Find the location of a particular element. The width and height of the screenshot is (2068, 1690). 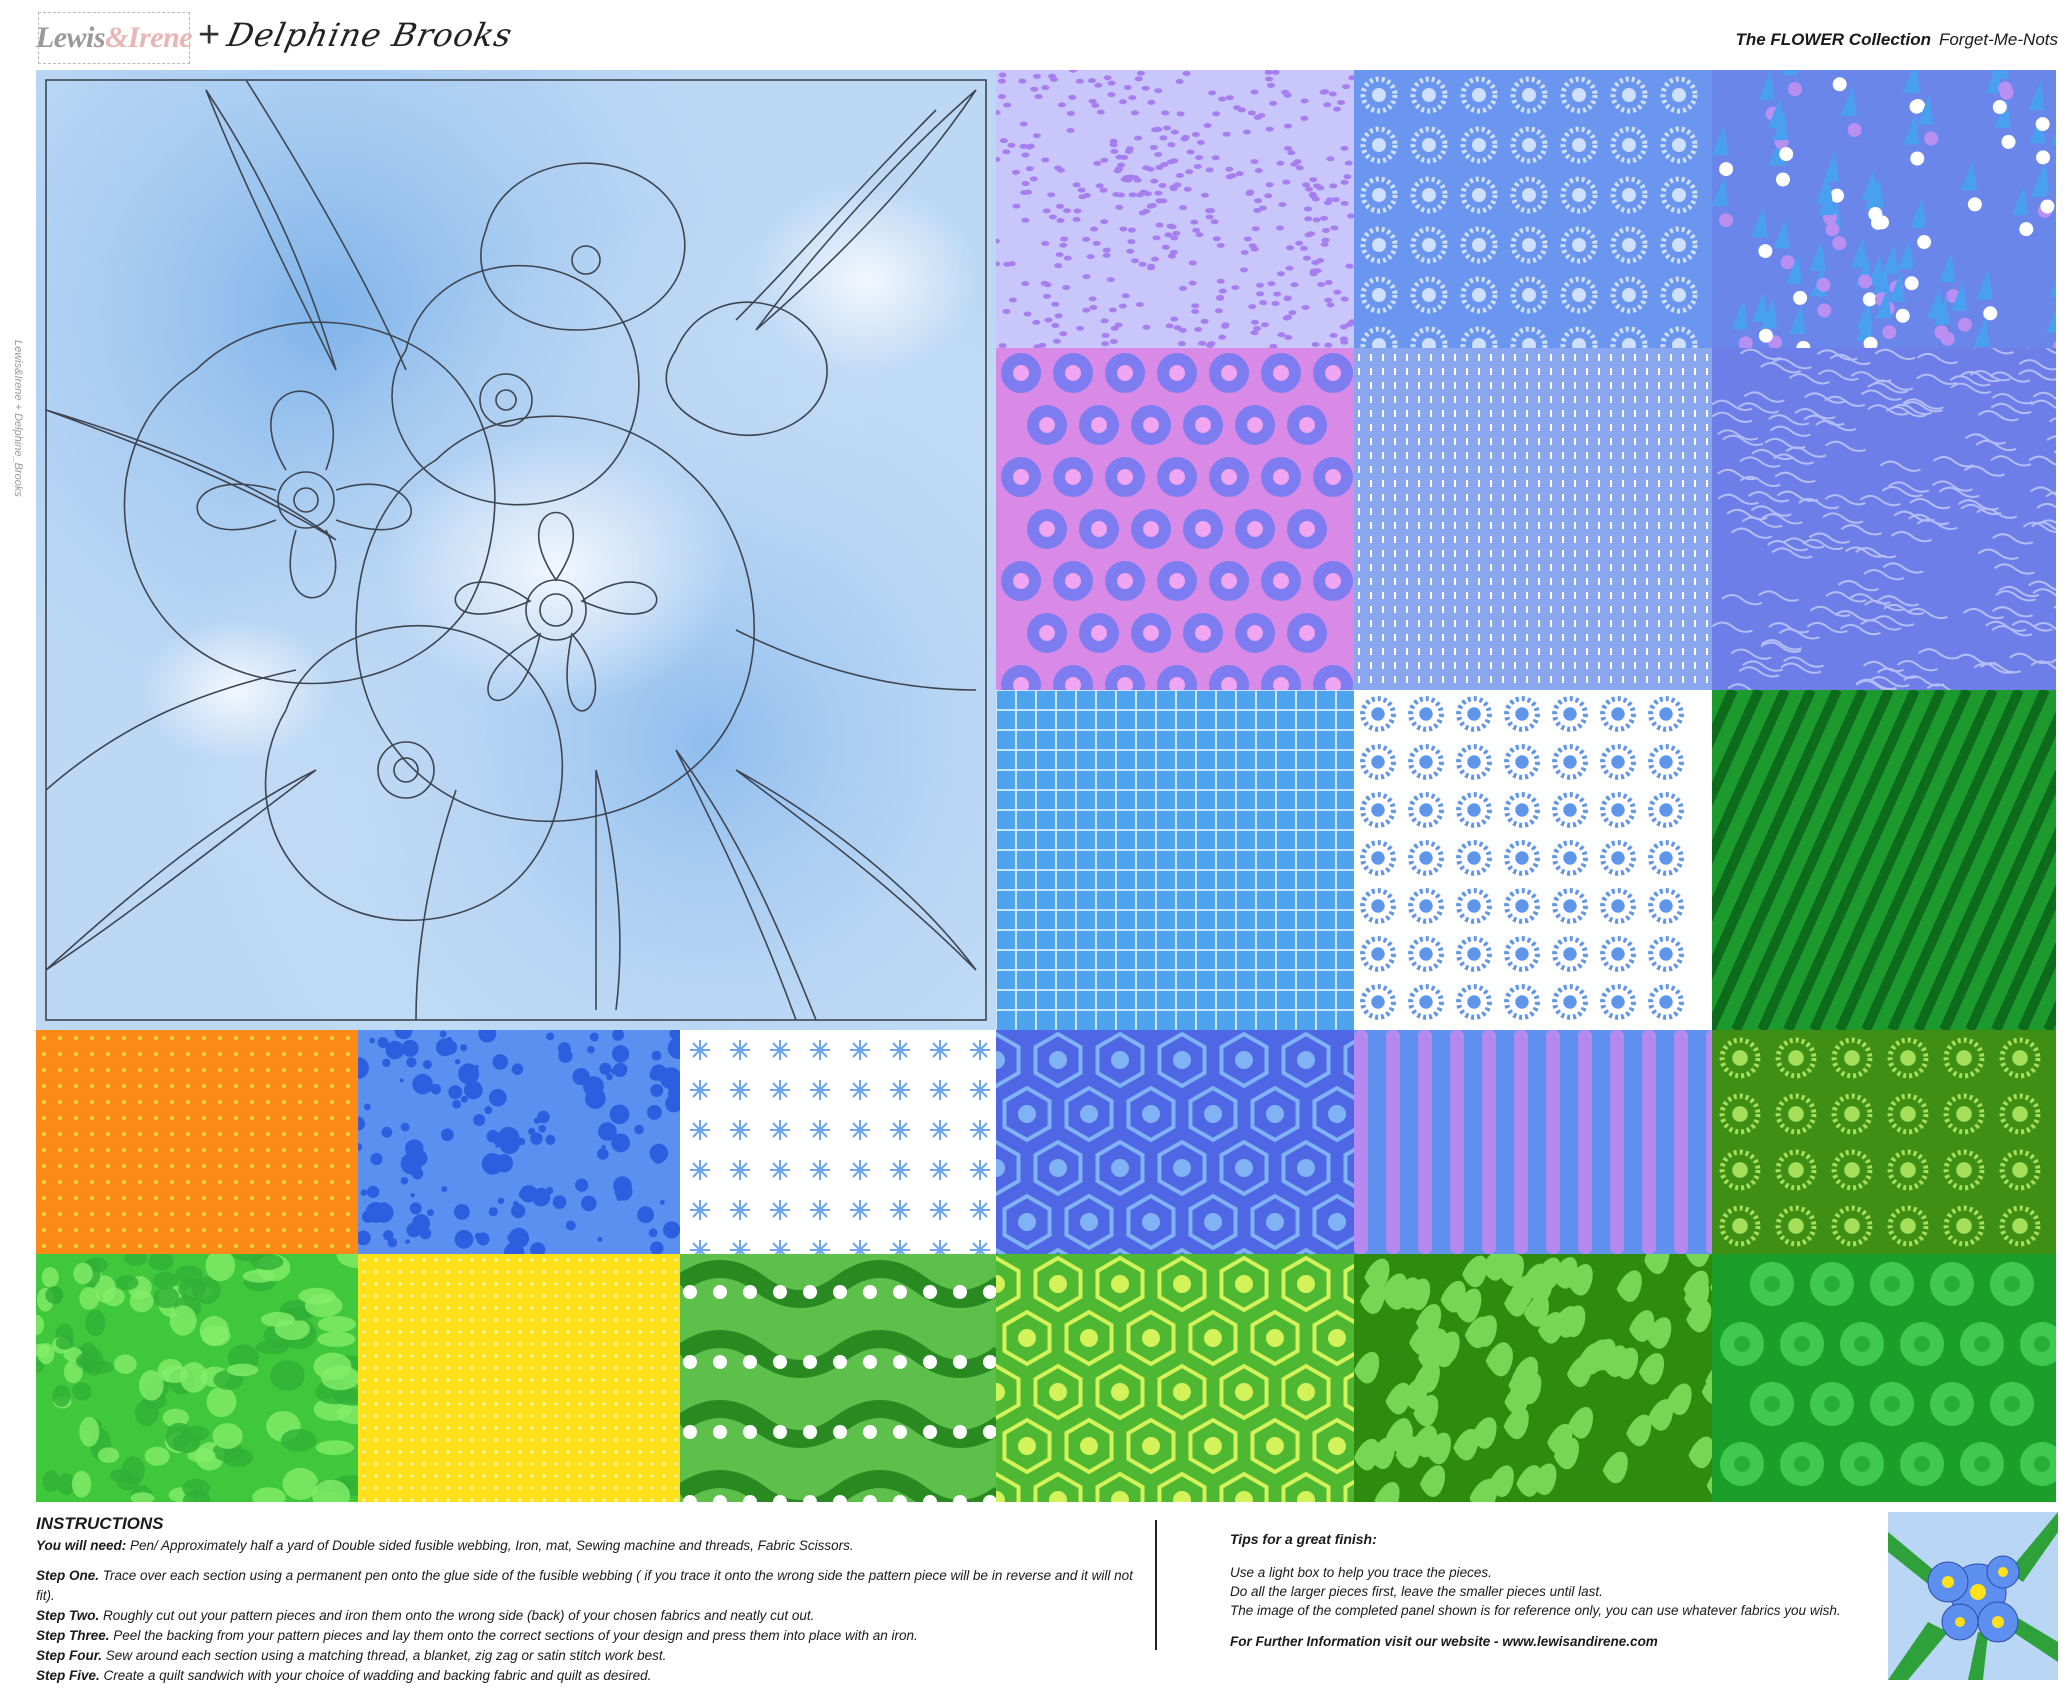

swatch-blue-dash is located at coordinates (1533, 519).